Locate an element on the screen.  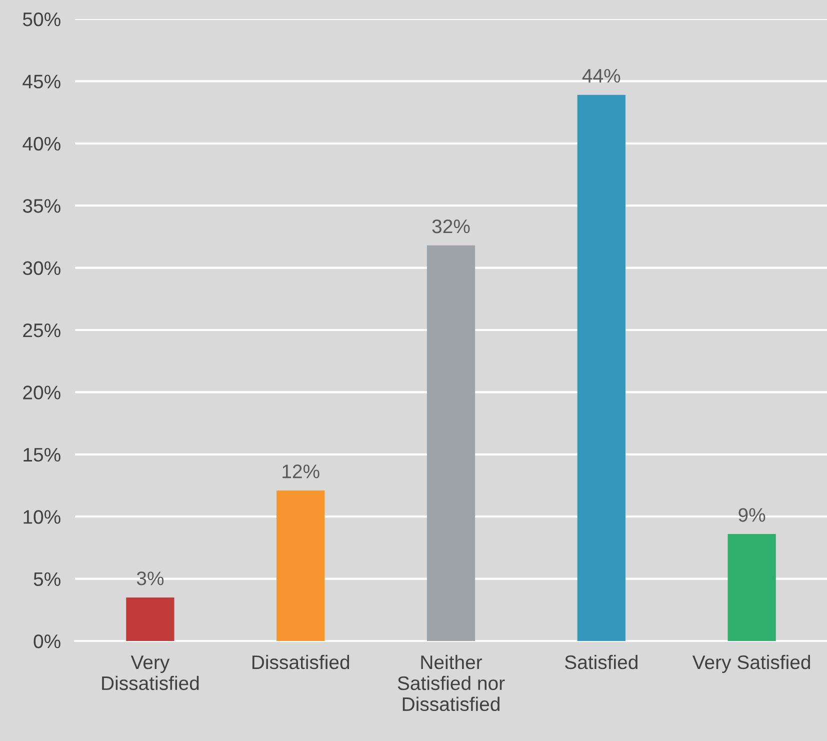
x-tick-label: Very Dissatisfied is located at coordinates (150, 673).